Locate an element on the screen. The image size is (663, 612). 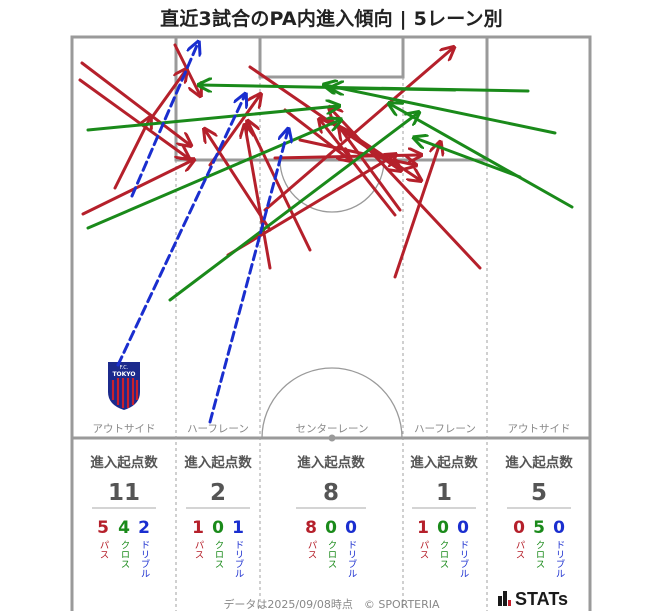
origin-count-total: 11 is located at coordinates (124, 493).